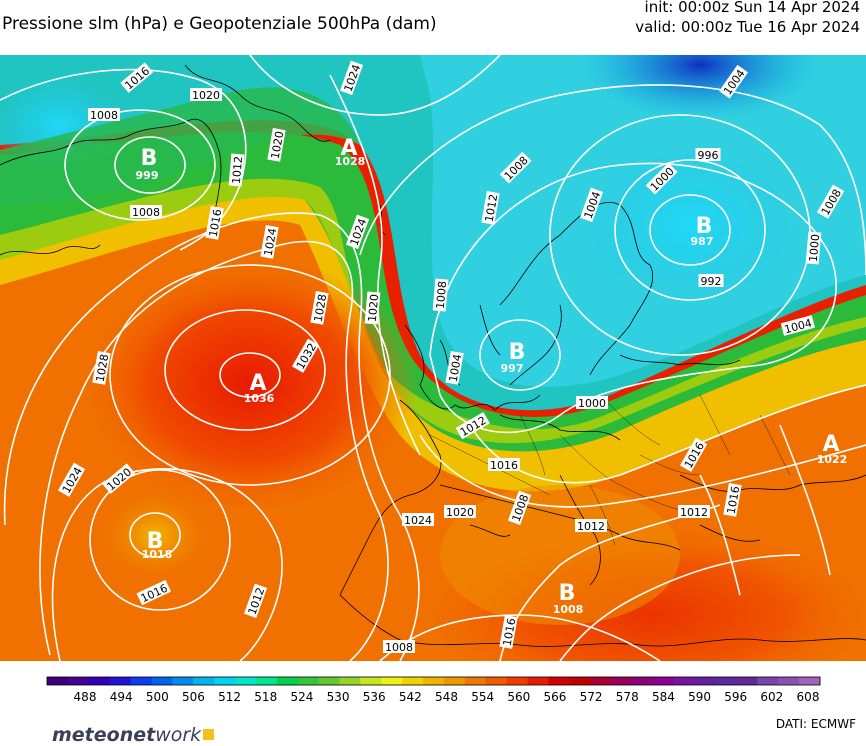  I want to click on svg-text: 997, so click(512, 368).